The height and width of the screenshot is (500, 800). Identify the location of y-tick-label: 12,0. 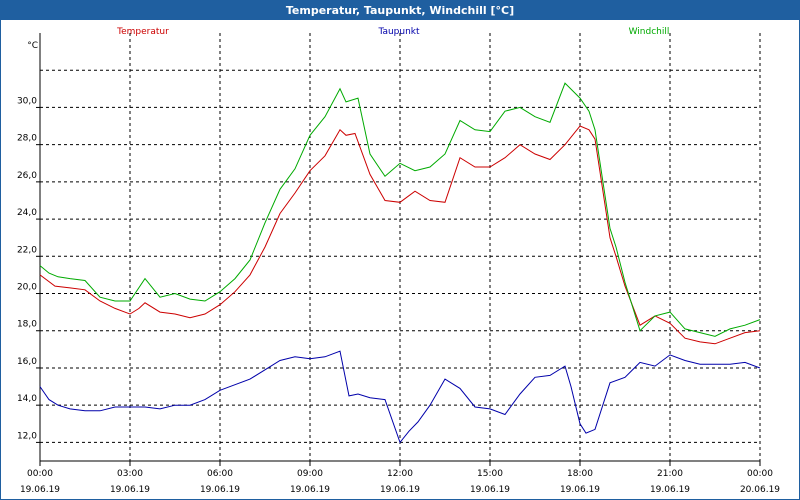
(27, 436).